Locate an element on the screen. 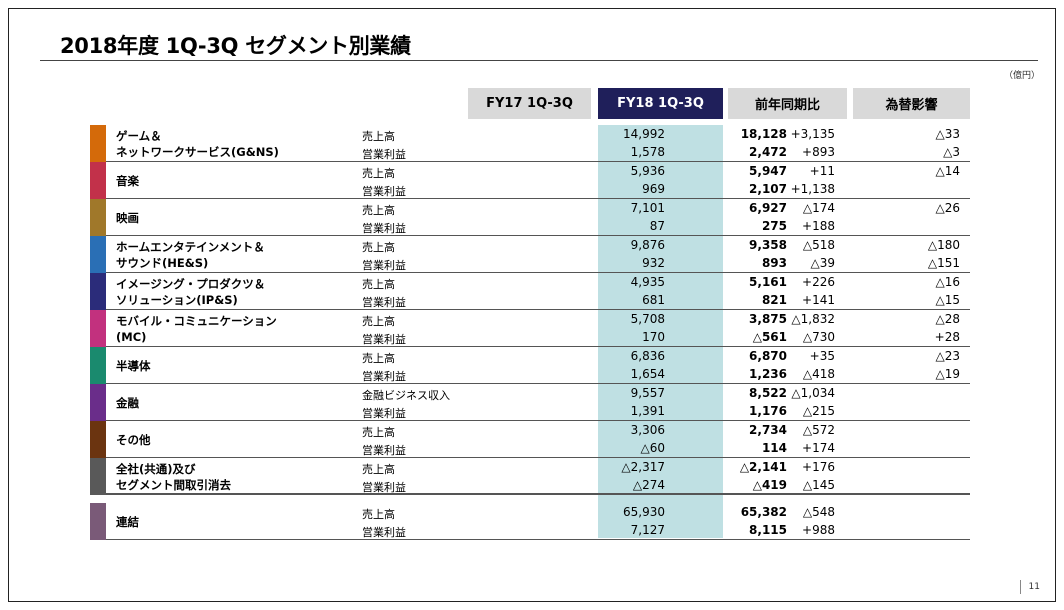 The image size is (1064, 610). value-fy17: 5,708 is located at coordinates (647, 319).